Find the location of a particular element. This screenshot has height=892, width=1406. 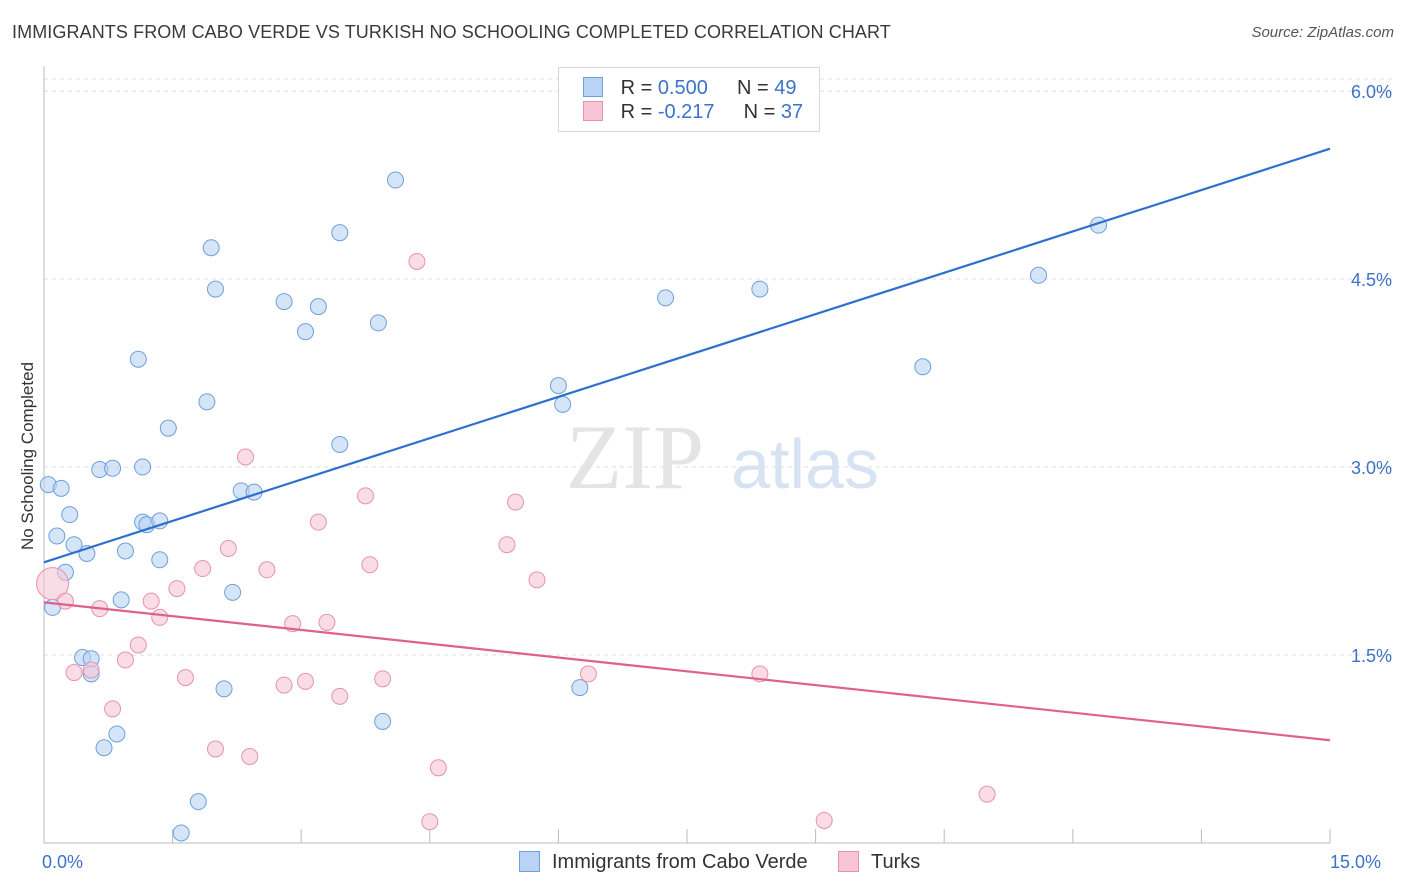

bottom-legend-turks: Turks is located at coordinates (879, 862).